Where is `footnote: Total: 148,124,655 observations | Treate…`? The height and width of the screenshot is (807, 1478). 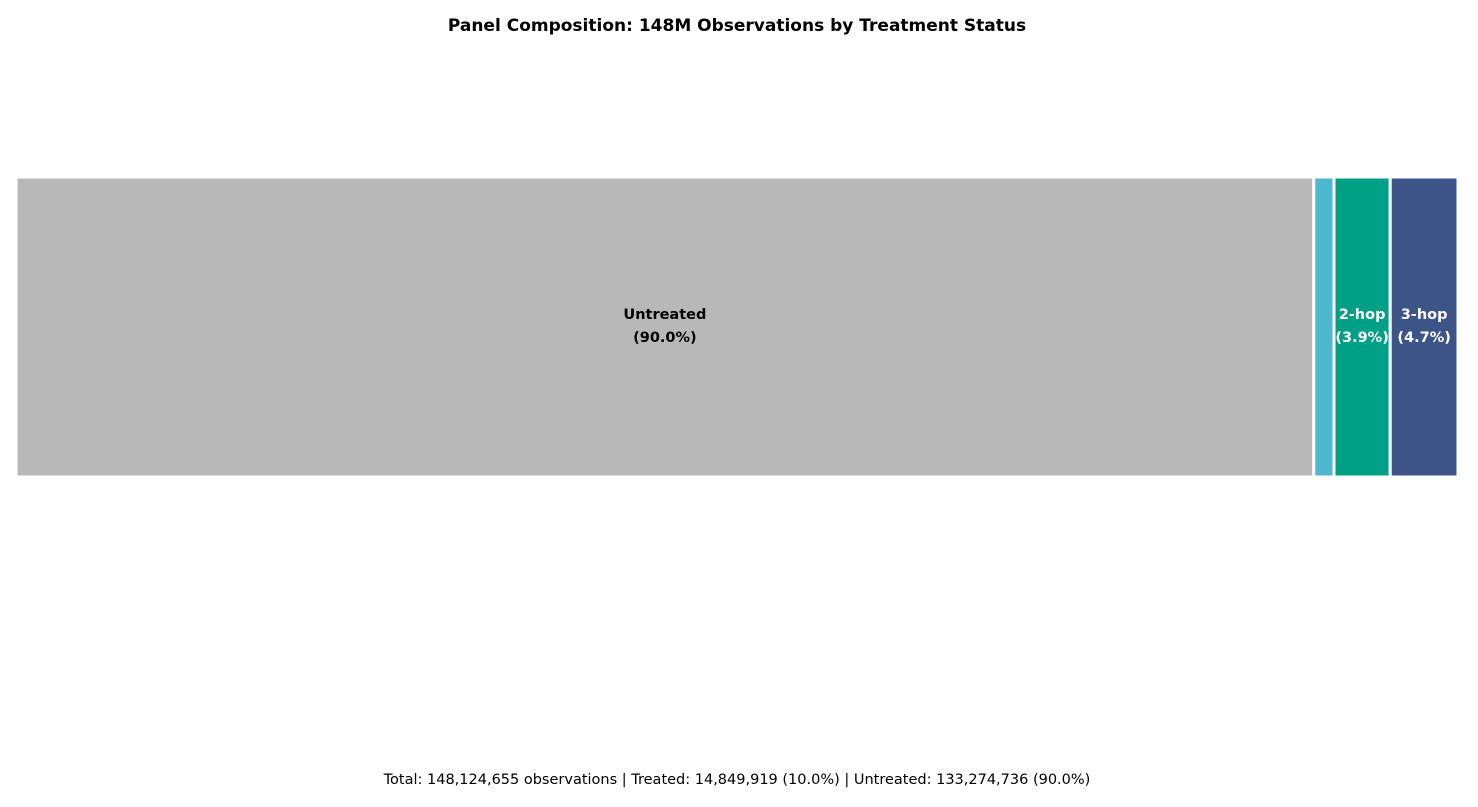 footnote: Total: 148,124,655 observations | Treate… is located at coordinates (737, 780).